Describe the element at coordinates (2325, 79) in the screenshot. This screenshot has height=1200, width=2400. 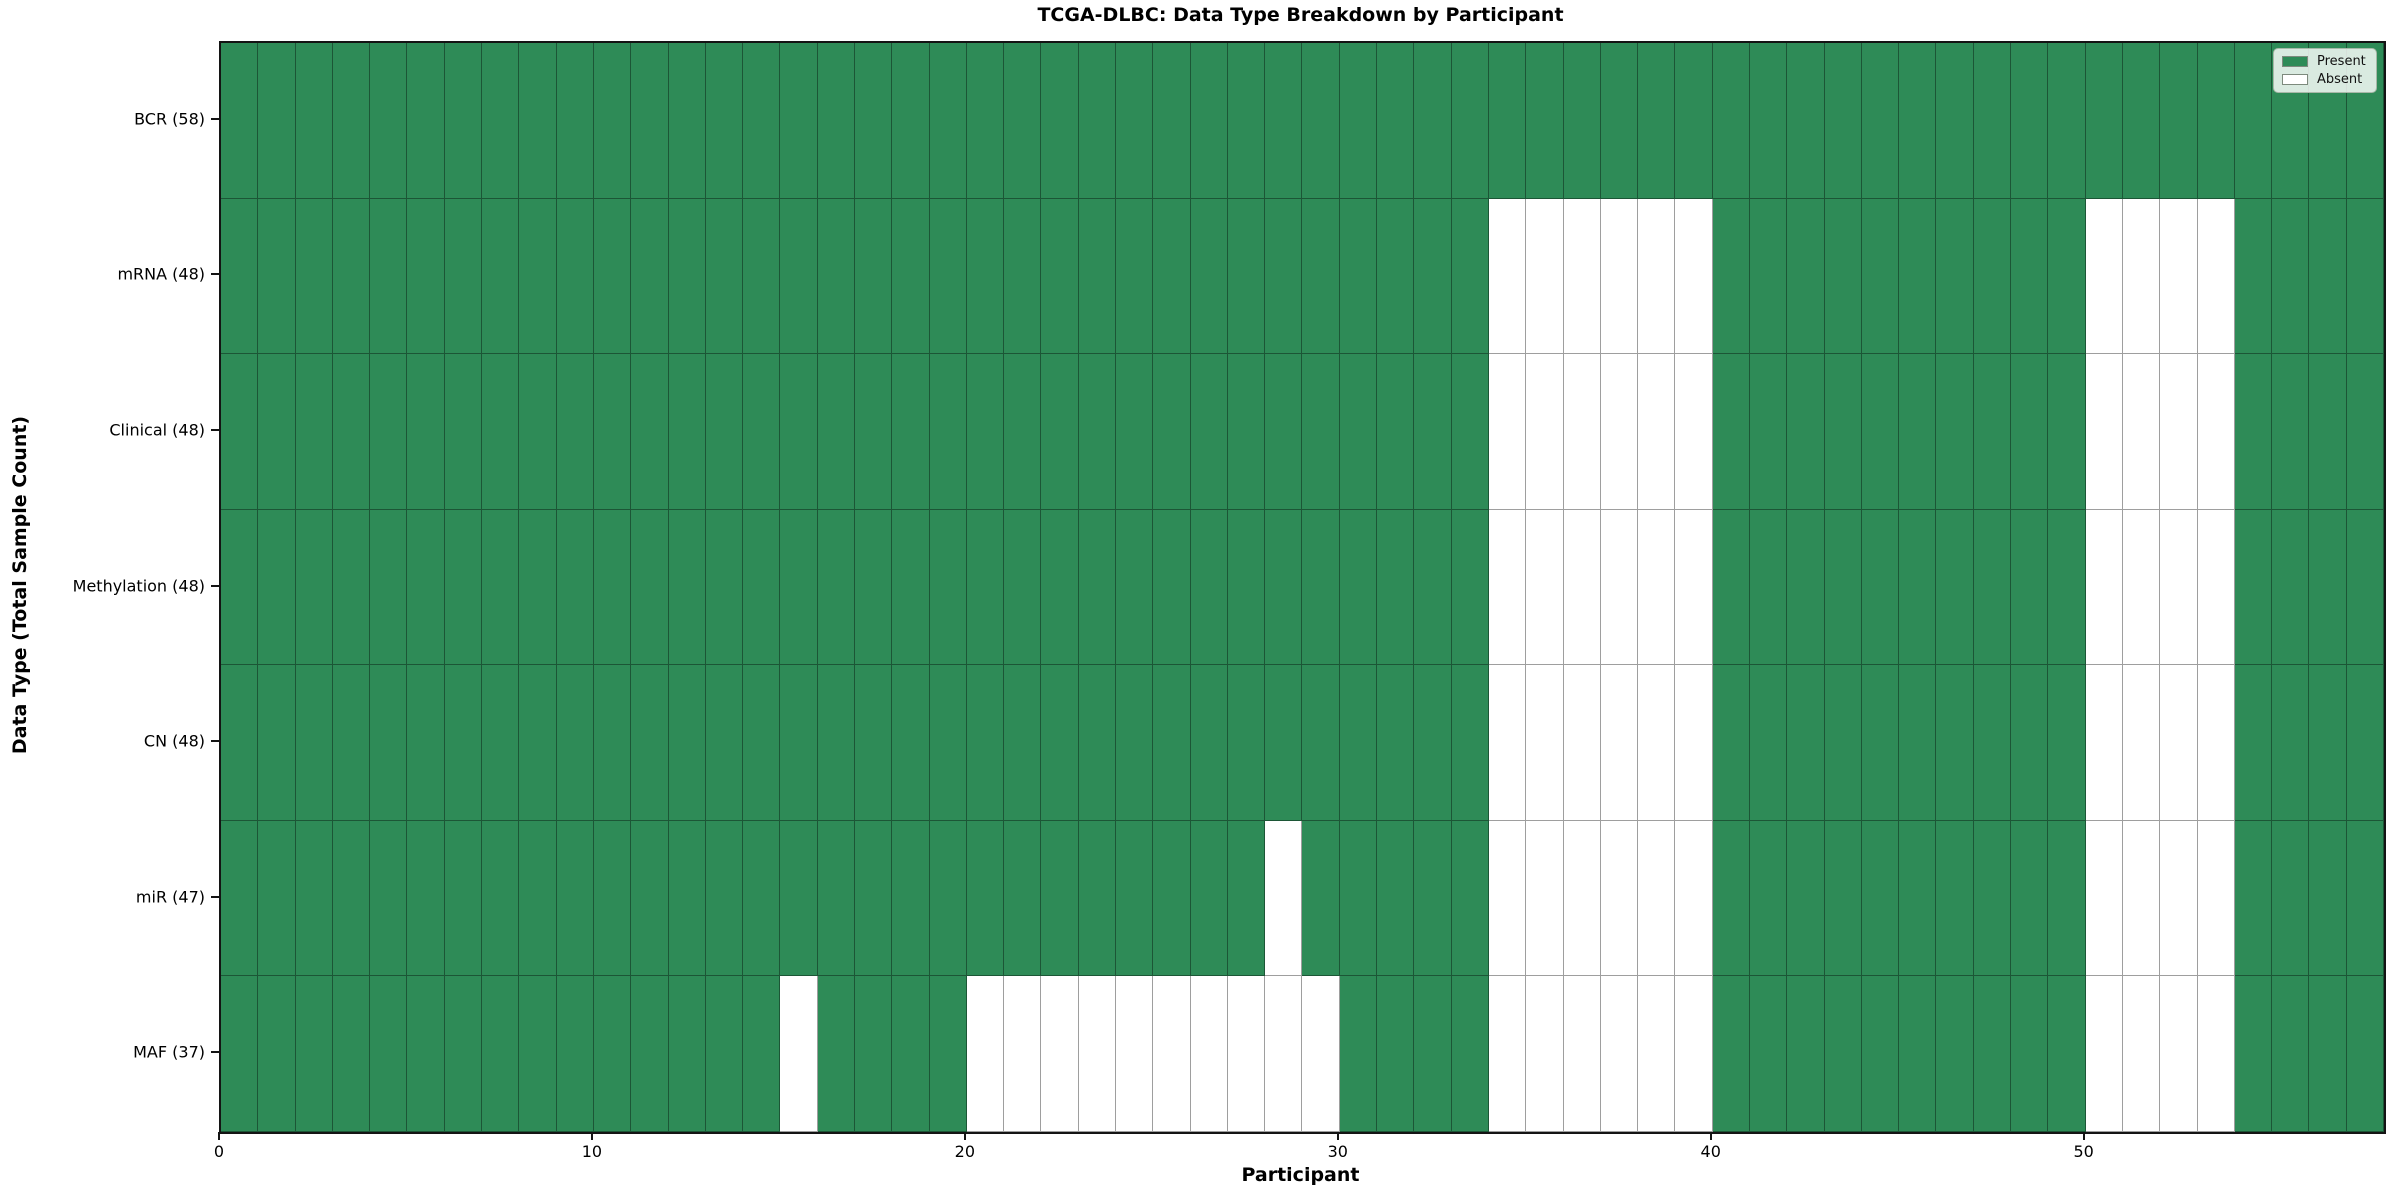
I see `legend-item-absent: Absent` at that location.